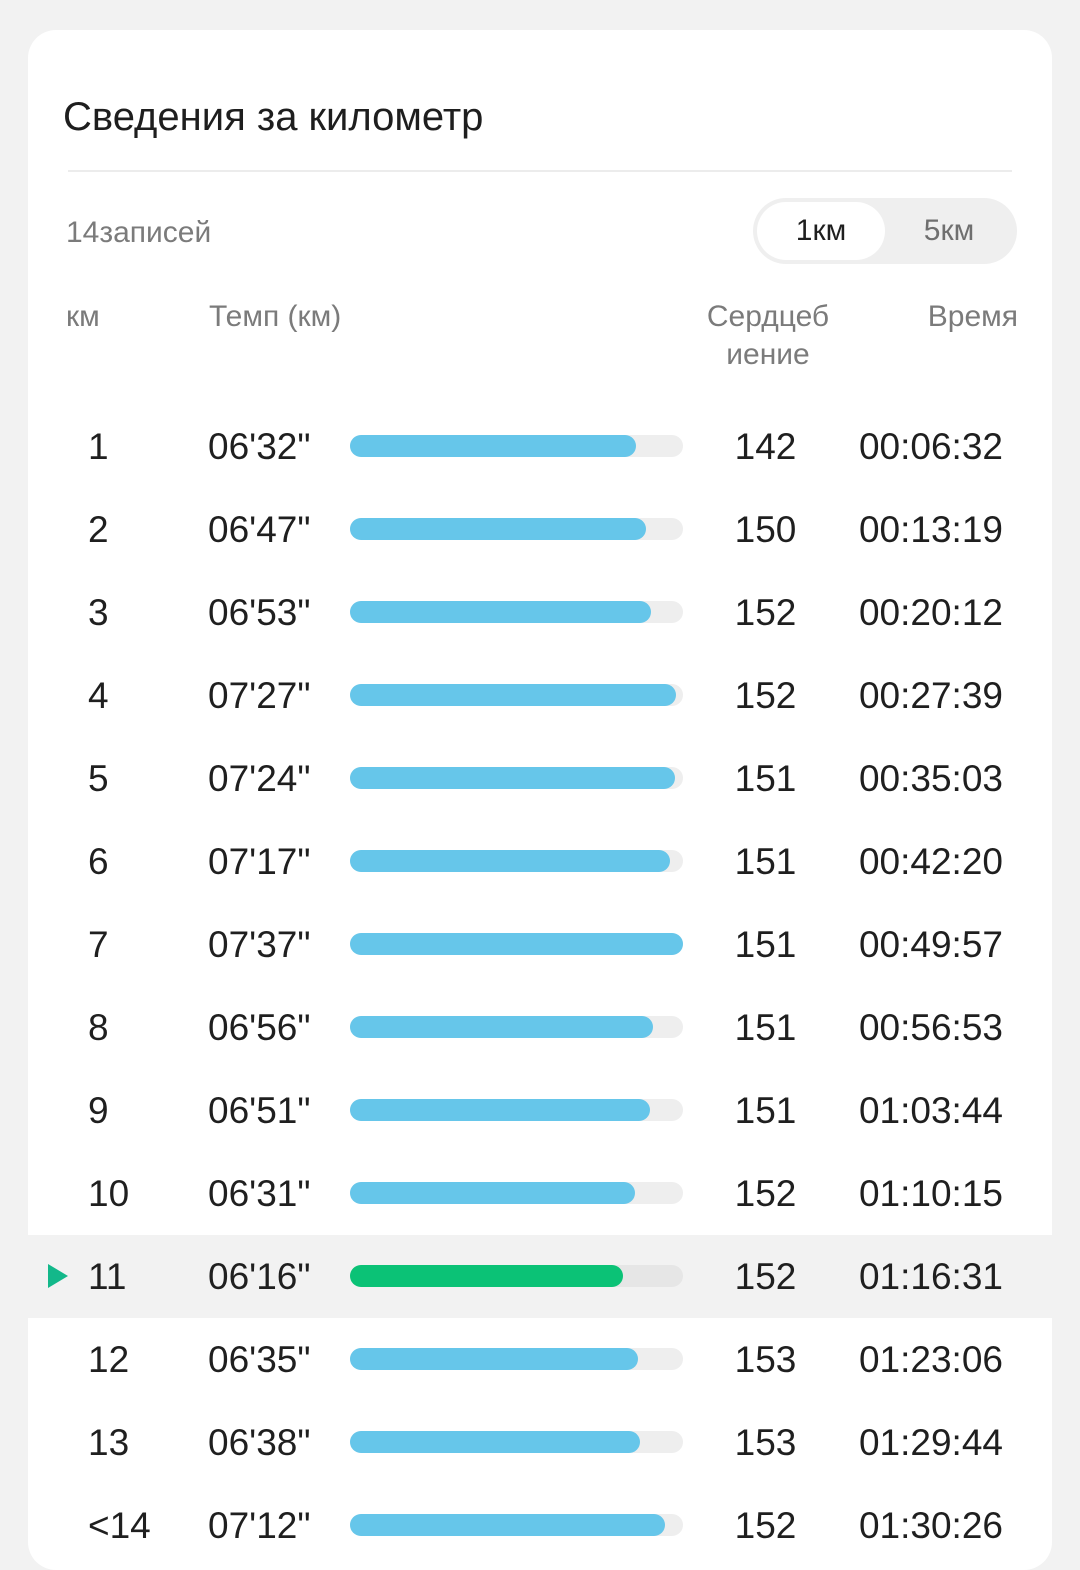 The image size is (1080, 1570). I want to click on pace-value: 06'32", so click(259, 446).